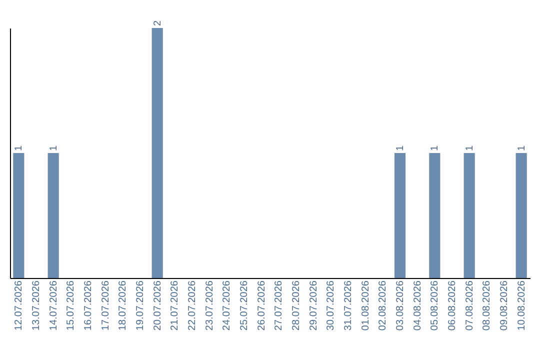  What do you see at coordinates (158, 305) in the screenshot?
I see `x-tick-label: 20.07.2026` at bounding box center [158, 305].